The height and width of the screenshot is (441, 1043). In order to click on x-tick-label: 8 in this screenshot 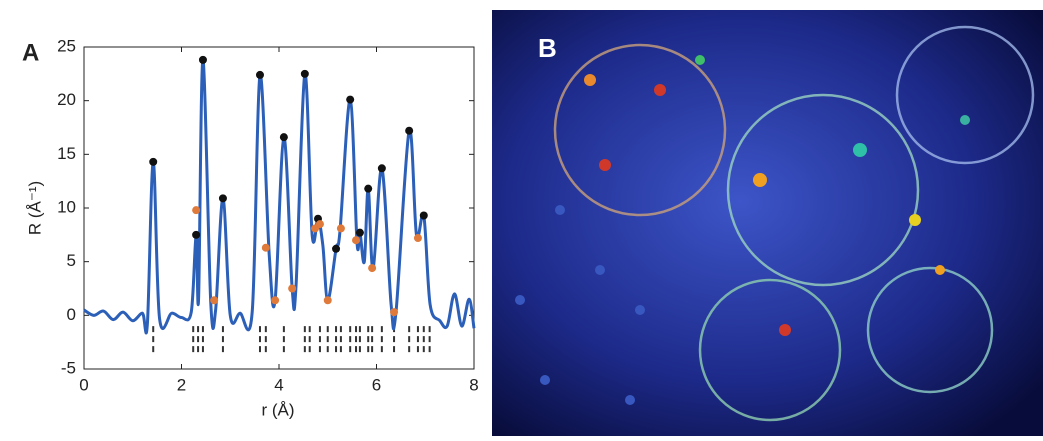, I will do `click(473, 384)`.